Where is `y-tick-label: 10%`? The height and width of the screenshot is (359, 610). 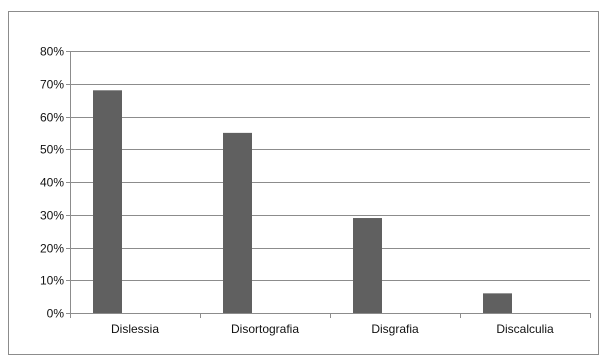
y-tick-label: 10% is located at coordinates (52, 281).